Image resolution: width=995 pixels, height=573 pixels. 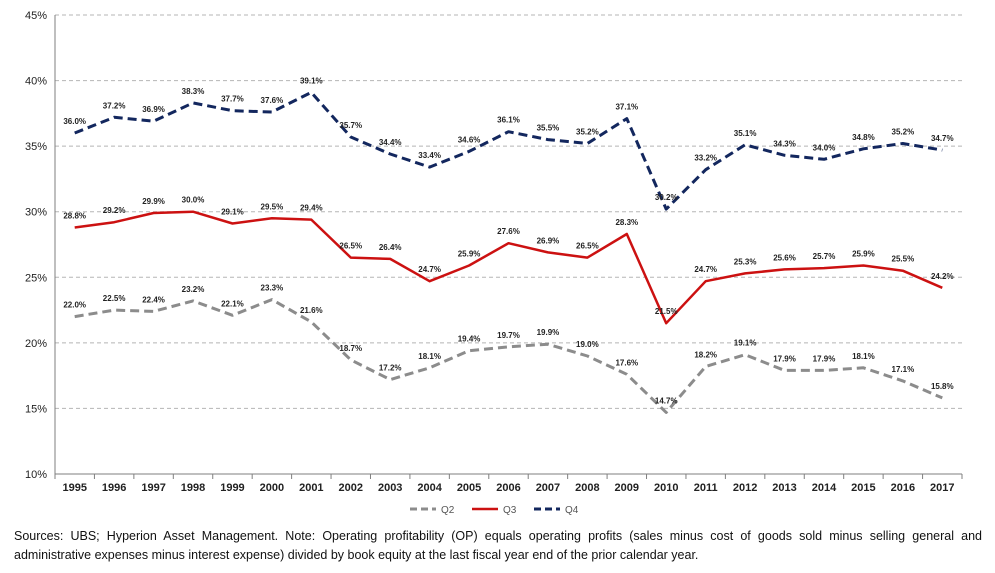 I want to click on data-label-q2: 22.0%, so click(x=74, y=305).